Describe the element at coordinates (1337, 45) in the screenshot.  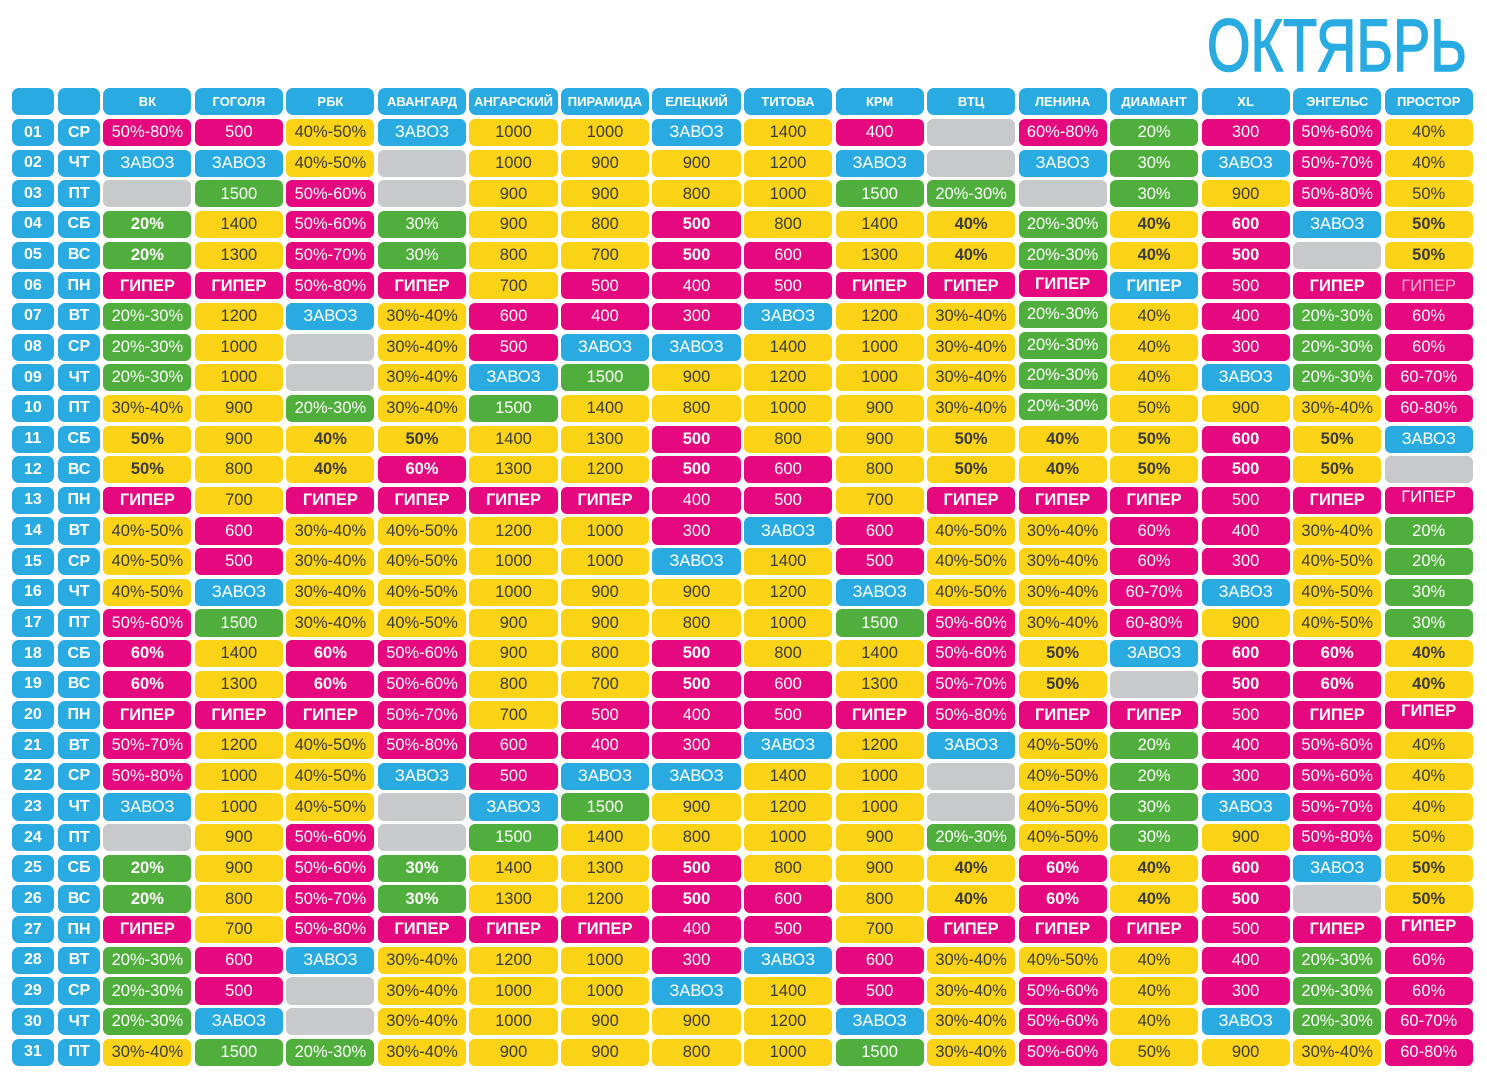
I see `svg-text: ОКТЯБРЬ` at that location.